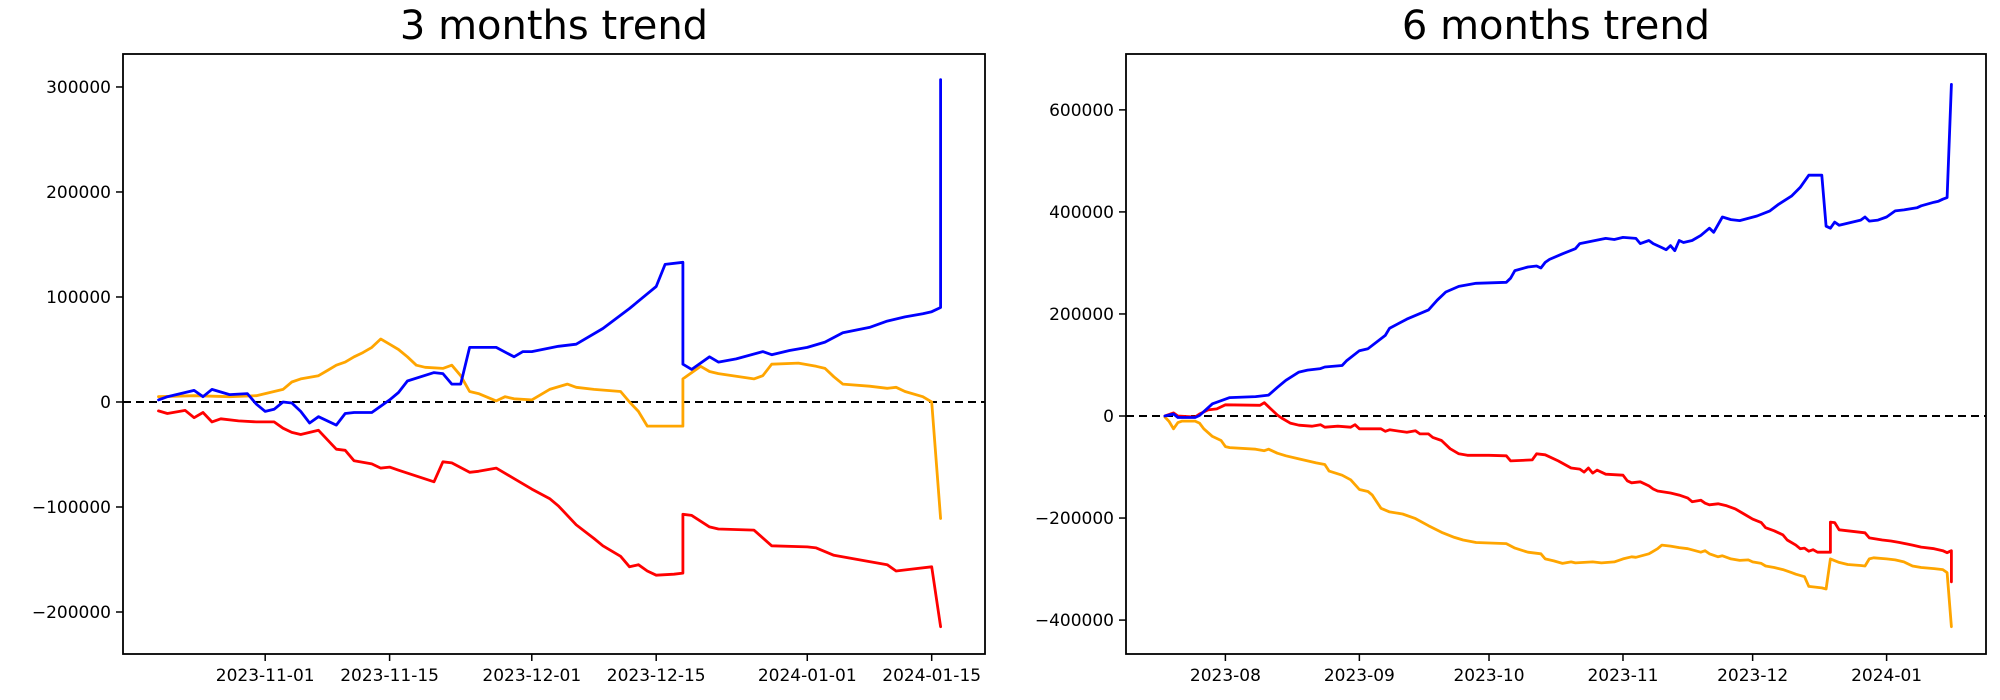 This screenshot has width=2000, height=700. I want to click on y-tick-label: 400000, so click(1081, 213).